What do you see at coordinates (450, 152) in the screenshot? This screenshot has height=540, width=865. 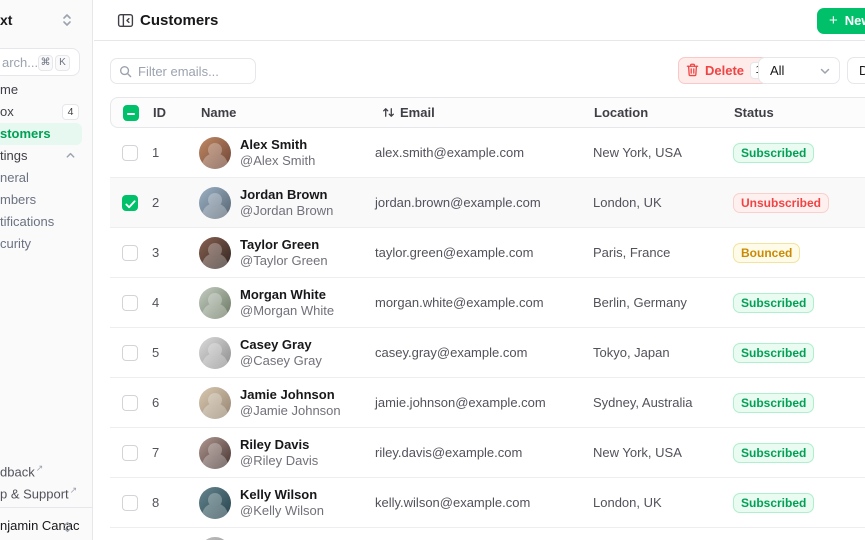 I see `cell-email: alex.smith@example.com` at bounding box center [450, 152].